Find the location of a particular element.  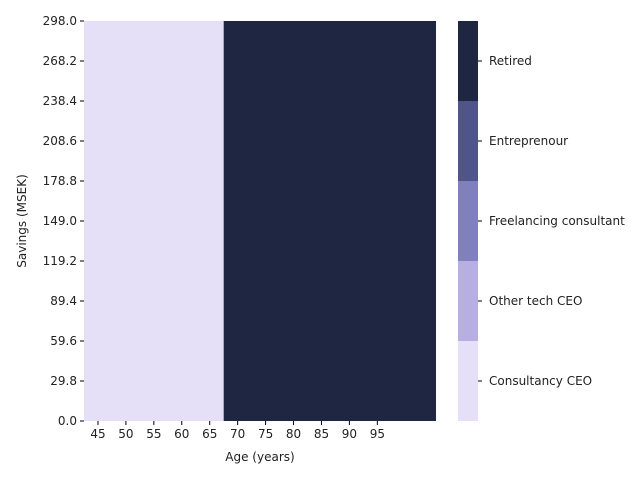

y-tick-label: 178.8 is located at coordinates (60, 181).